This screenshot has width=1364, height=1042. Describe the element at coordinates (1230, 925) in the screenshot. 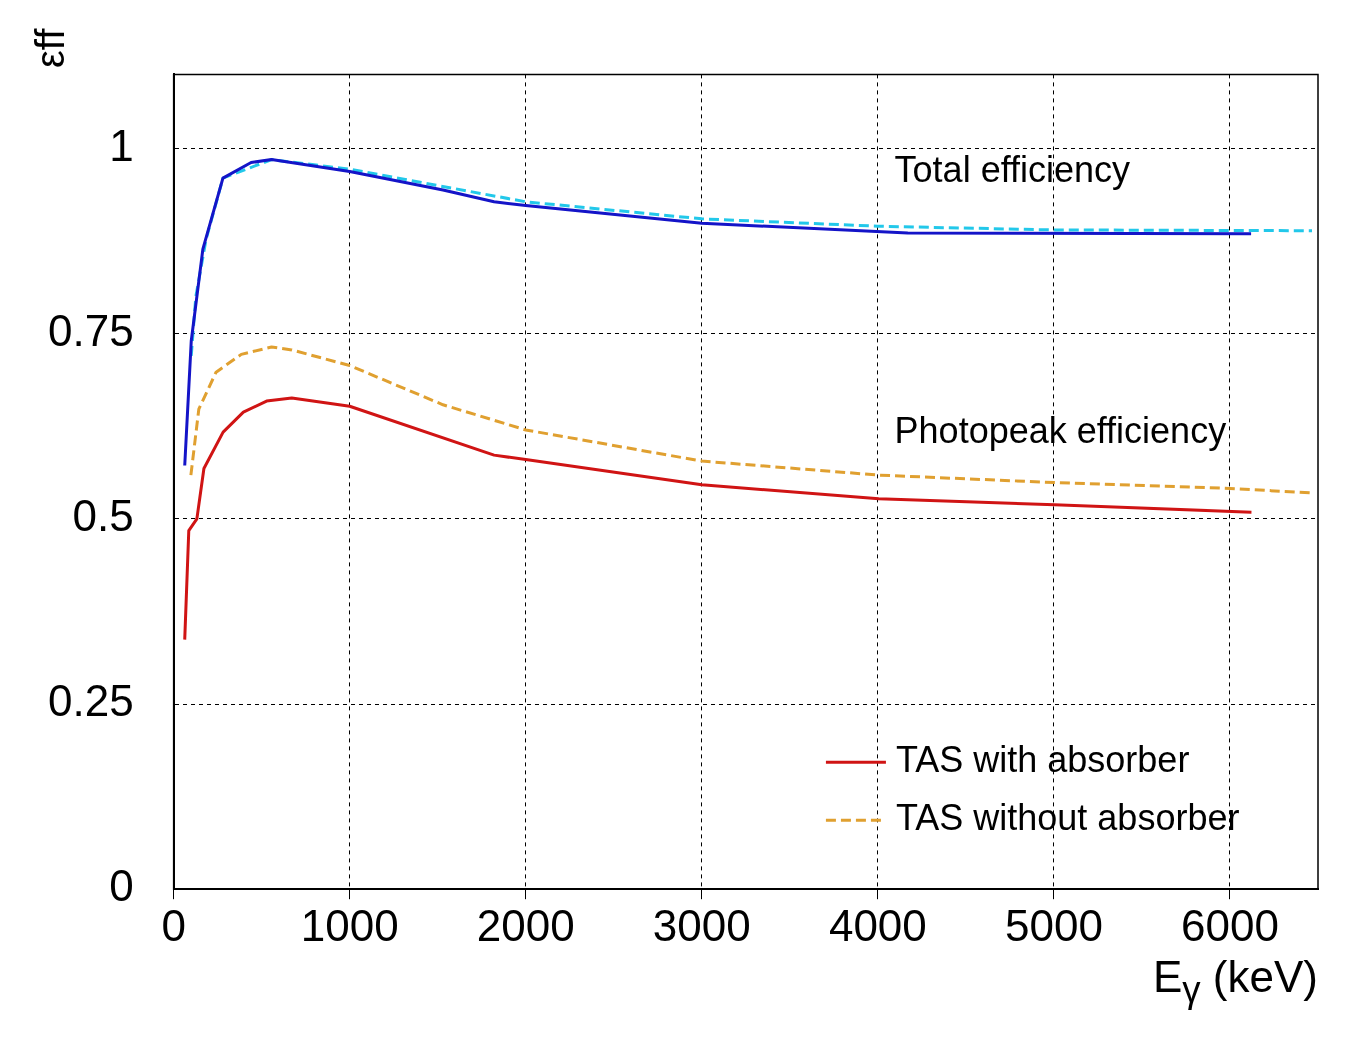

I see `x-tick-label: 6000` at that location.